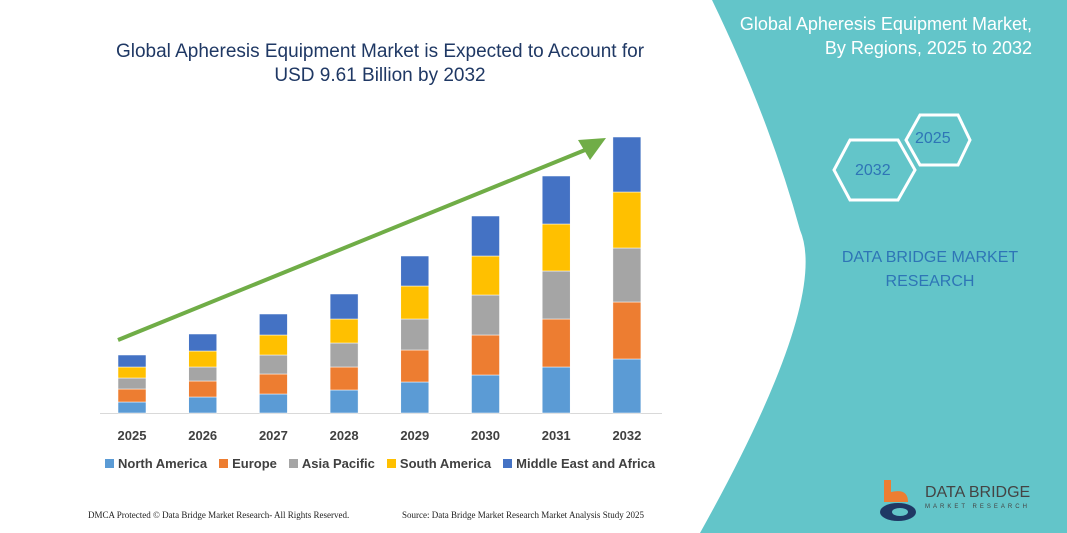 Image resolution: width=1067 pixels, height=533 pixels. Describe the element at coordinates (163, 463) in the screenshot. I see `legend-label: North America` at that location.